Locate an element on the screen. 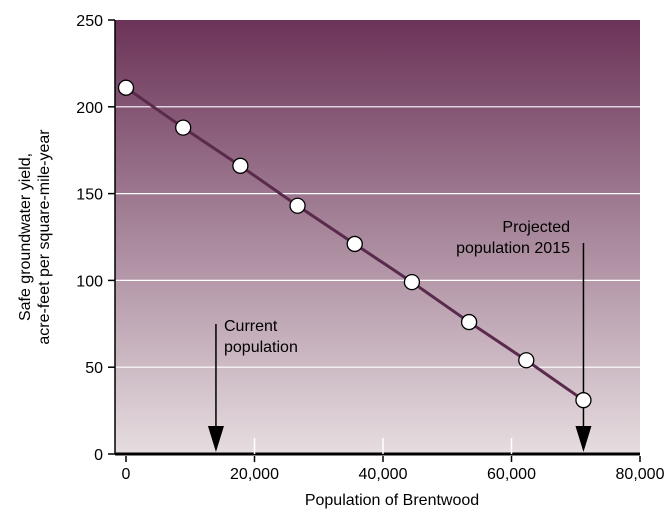 This screenshot has height=515, width=670. y-axis-title-line: acre-feet per square-mile-year is located at coordinates (44, 237).